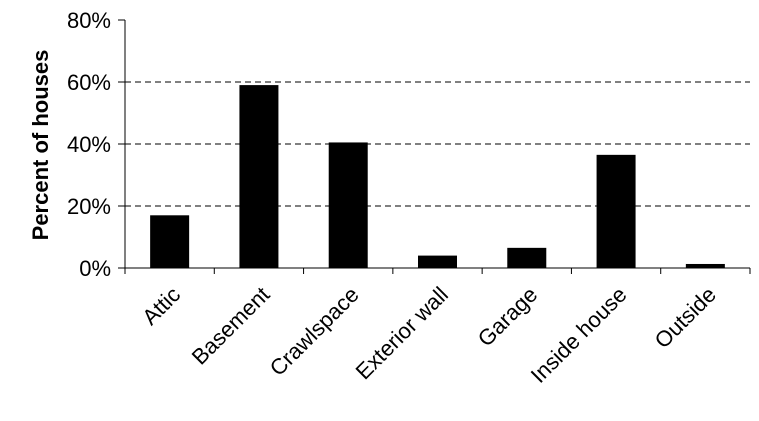  Describe the element at coordinates (527, 257) in the screenshot. I see `bar-garage` at that location.